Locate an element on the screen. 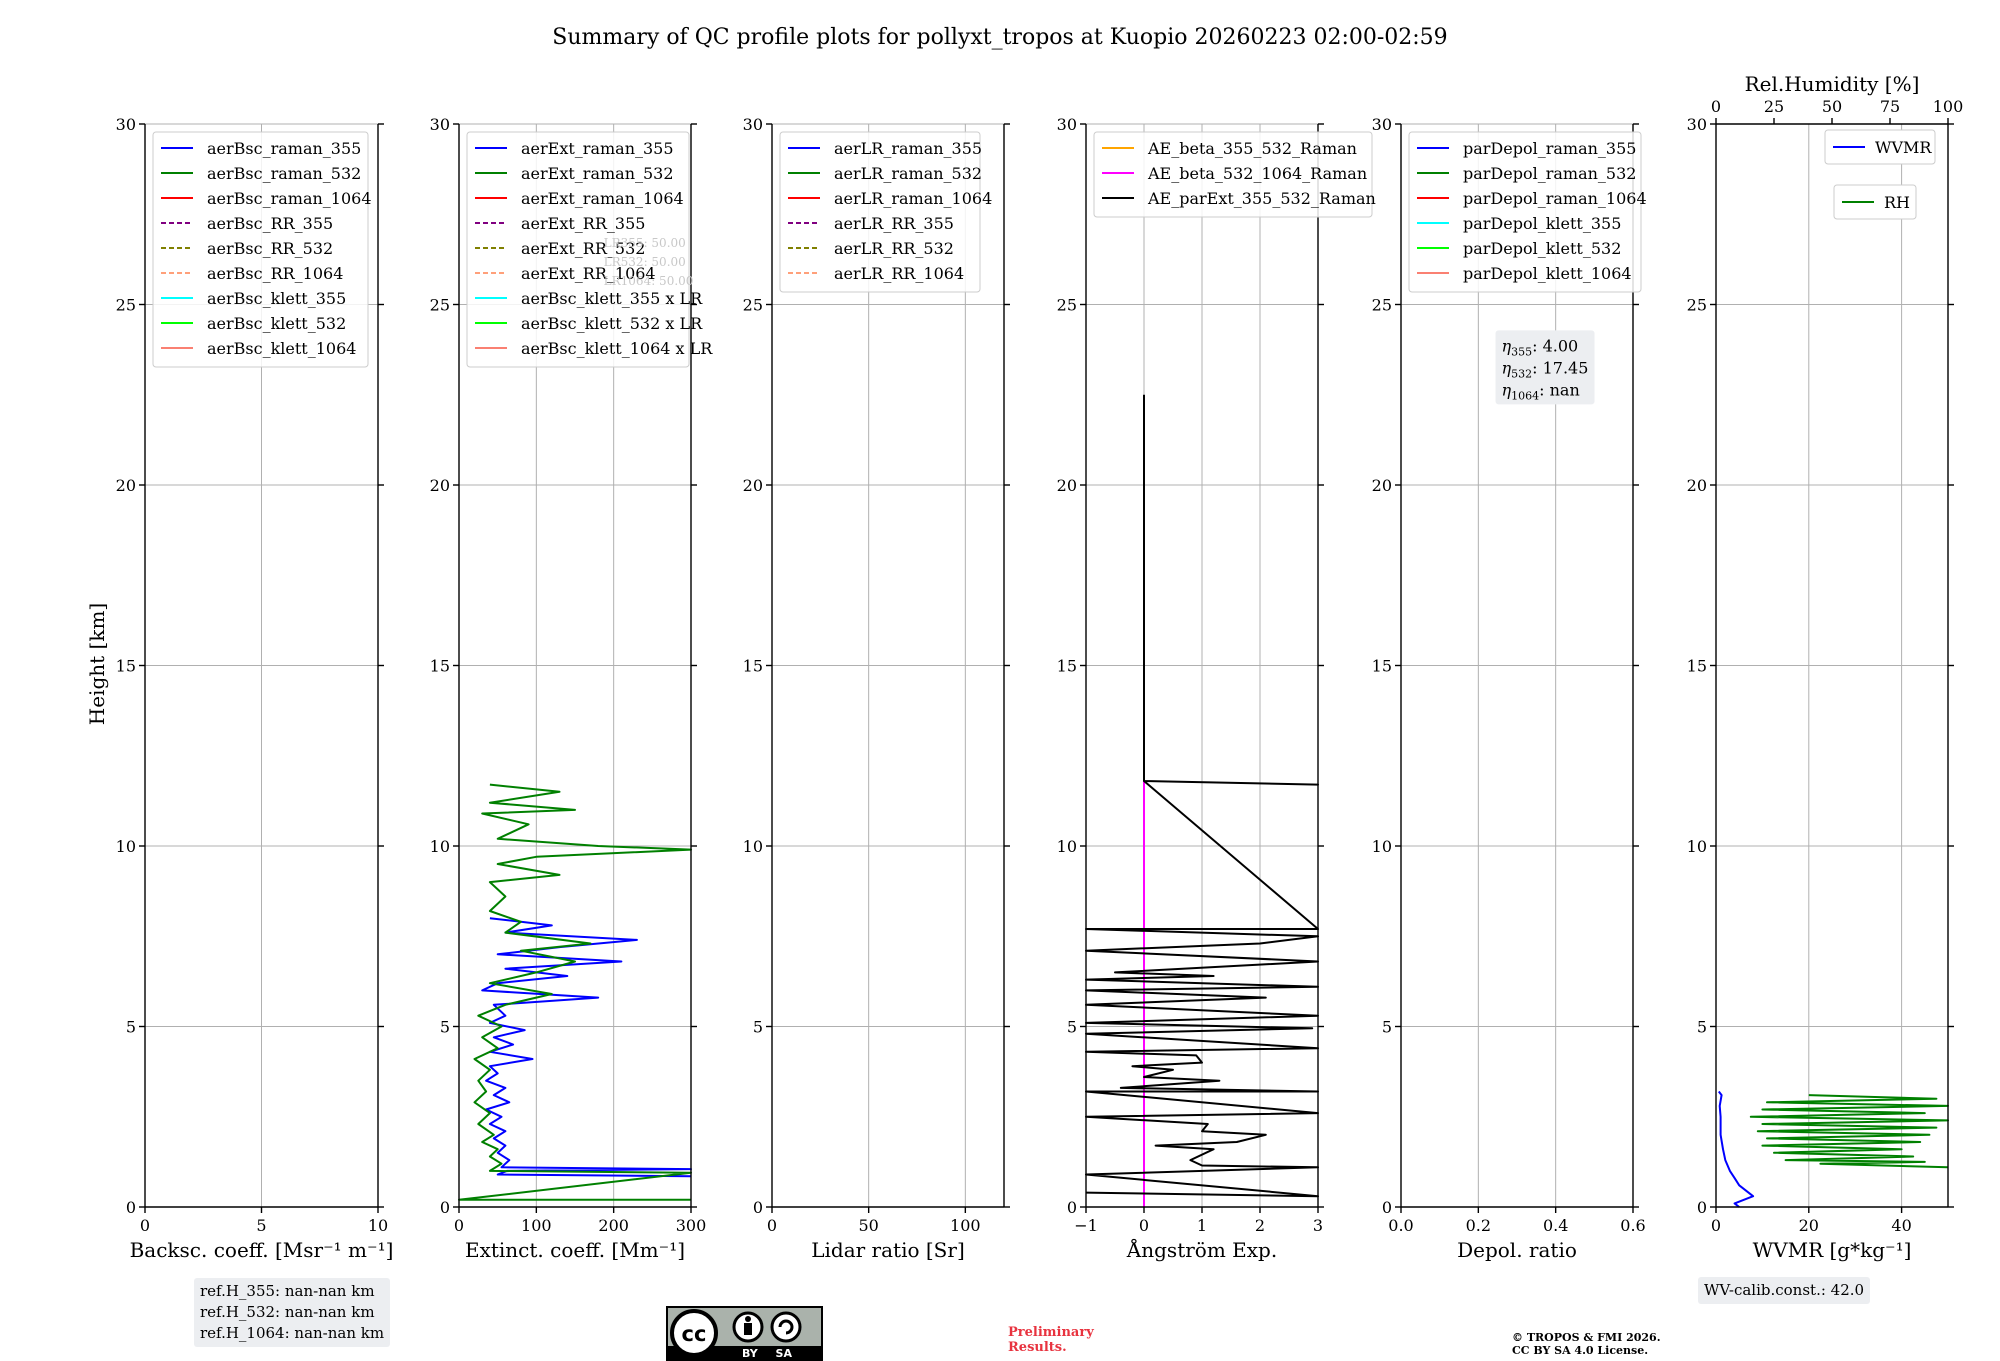 The height and width of the screenshot is (1361, 2000). xaxis-label: Lidar ratio [Sr] is located at coordinates (888, 1250).